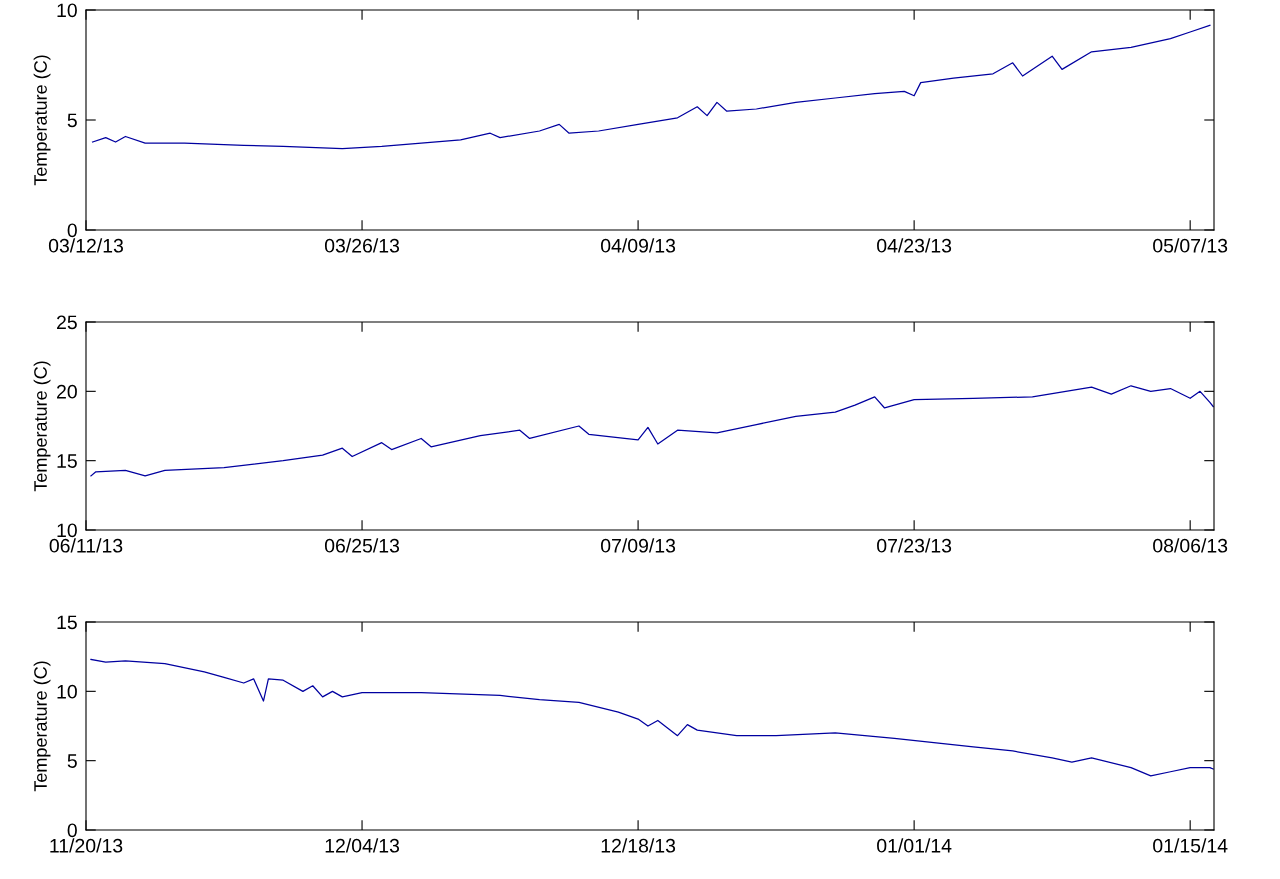 The image size is (1280, 879). I want to click on x-tick-label: 12/04/13, so click(362, 845).